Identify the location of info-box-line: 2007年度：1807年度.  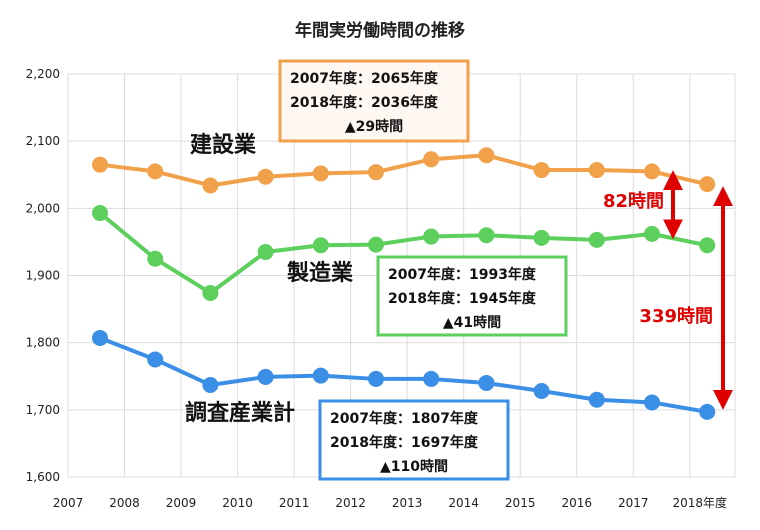
(404, 418).